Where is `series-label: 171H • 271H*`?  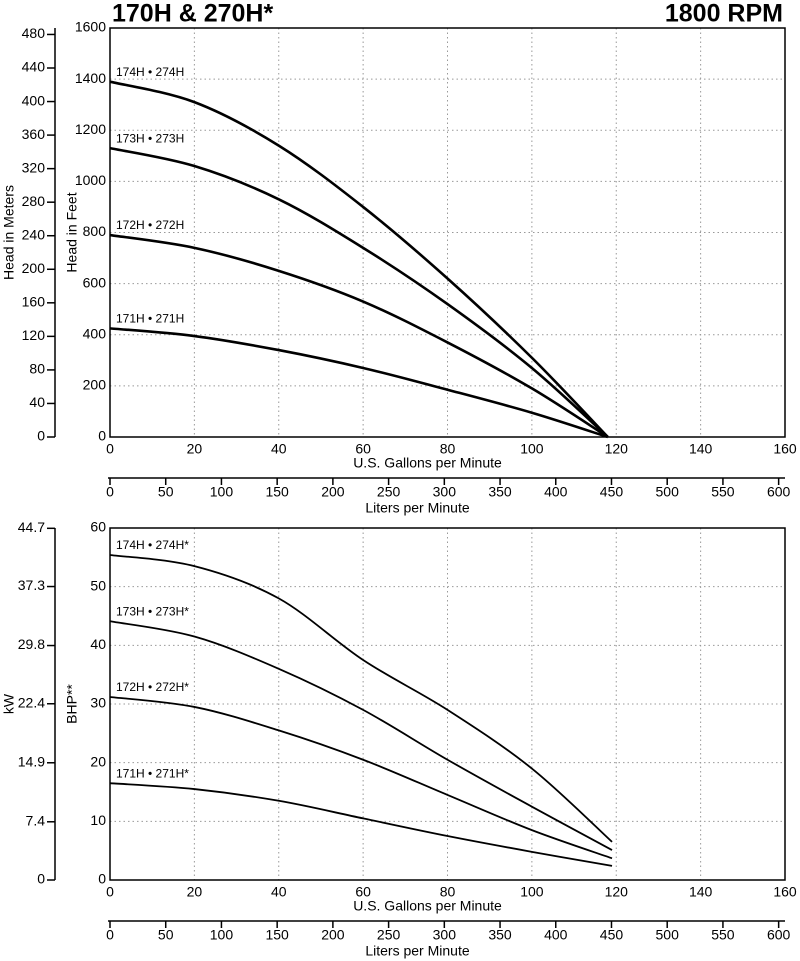
series-label: 171H • 271H* is located at coordinates (152, 773).